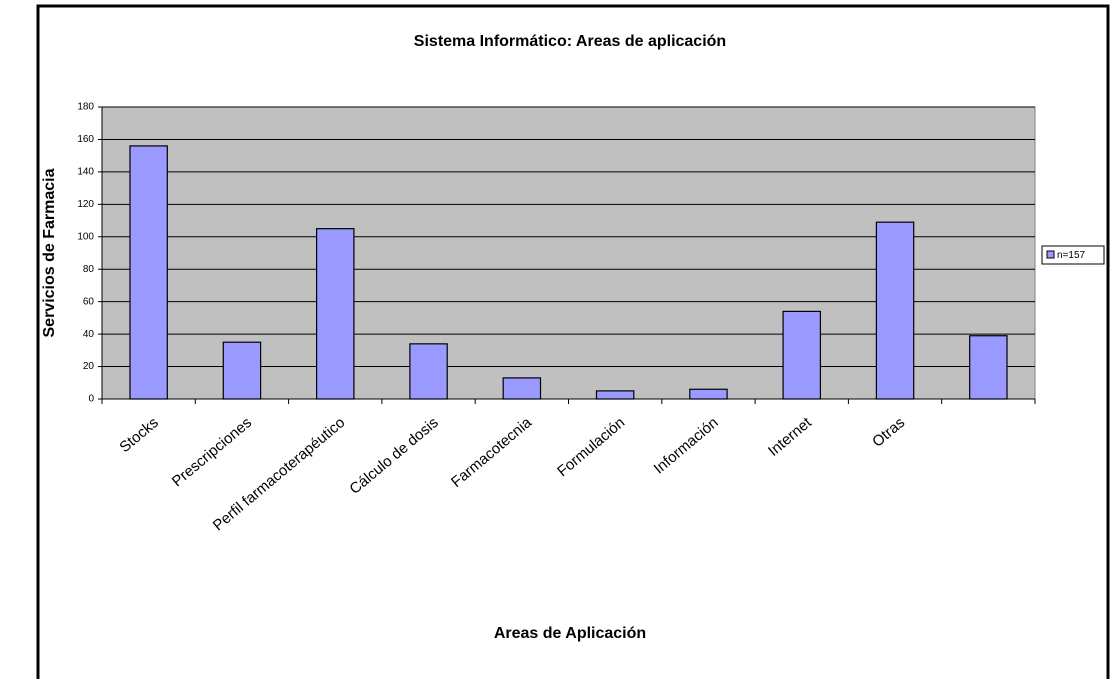 This screenshot has height=679, width=1111. I want to click on y-tick-label: 80, so click(89, 269).